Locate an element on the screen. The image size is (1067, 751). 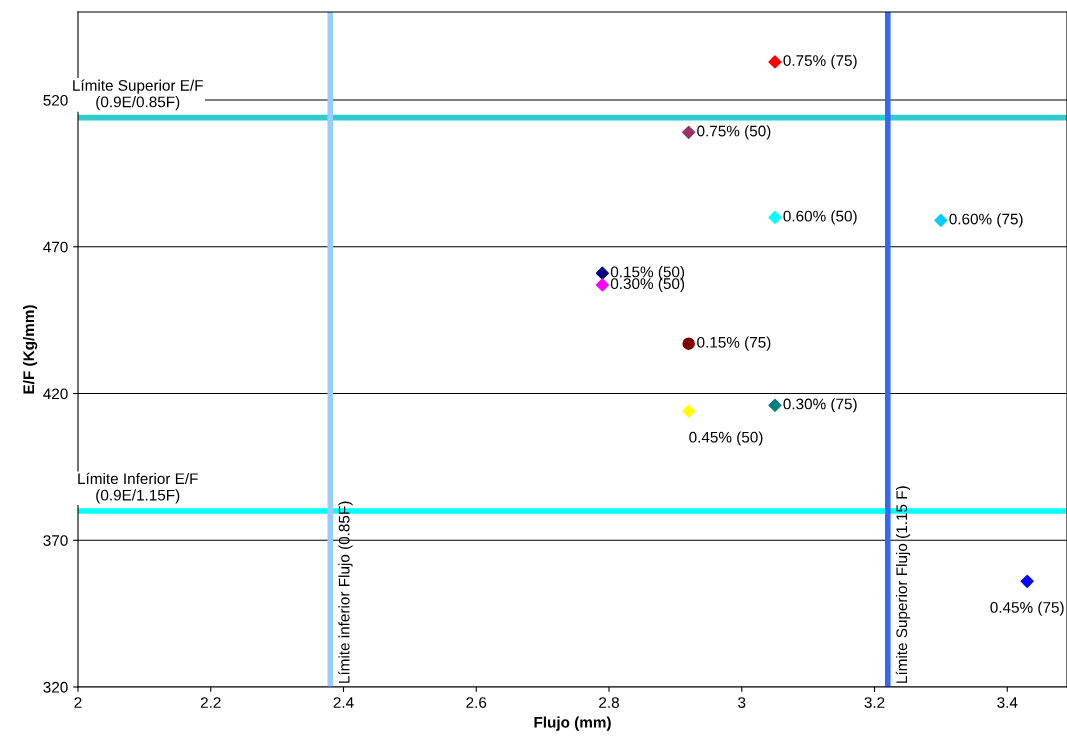
series-label: 0.60% (50) is located at coordinates (820, 217).